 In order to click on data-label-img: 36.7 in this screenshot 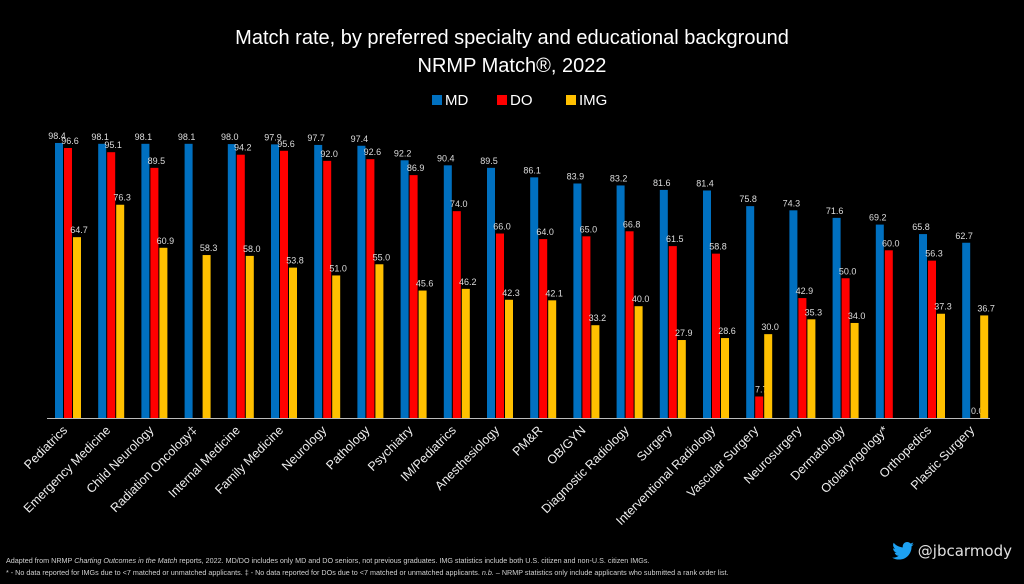, I will do `click(986, 308)`.